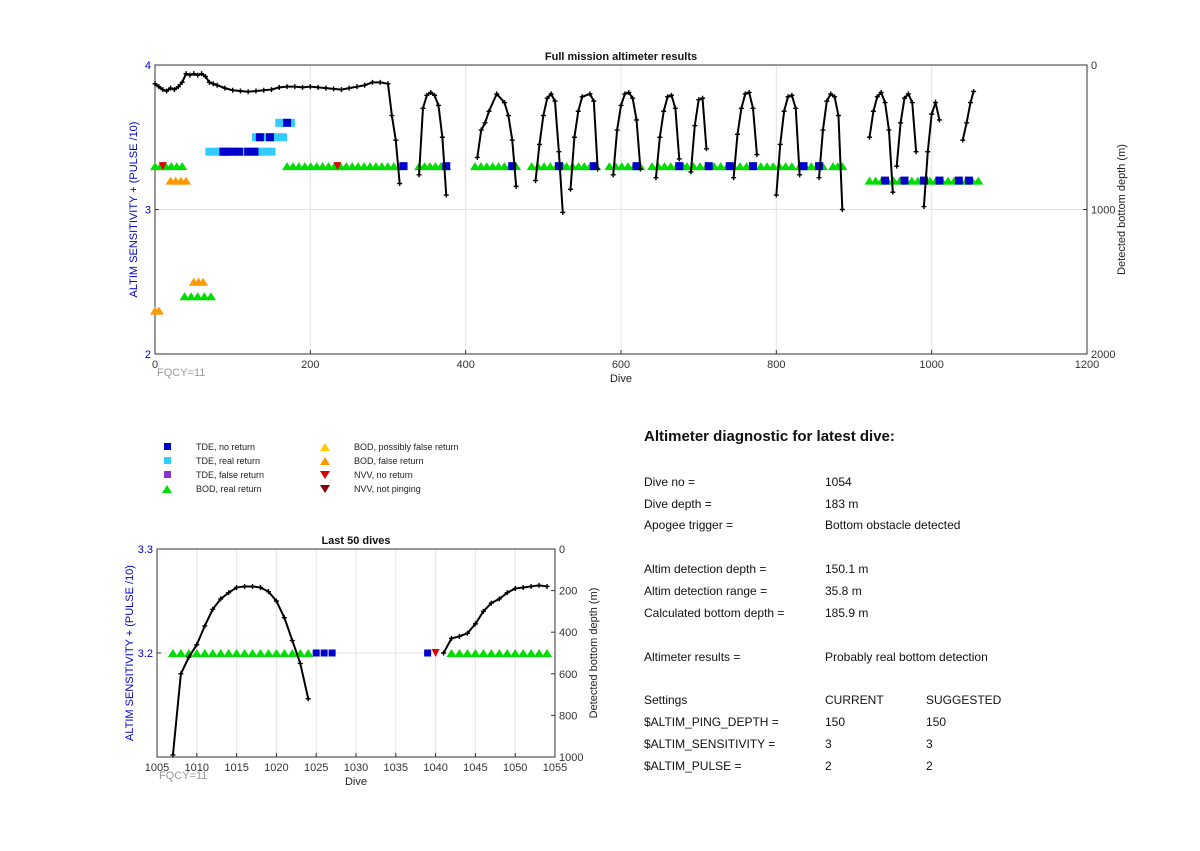 The width and height of the screenshot is (1200, 851). I want to click on diagnostic-label: Altimeter results =, so click(692, 657).